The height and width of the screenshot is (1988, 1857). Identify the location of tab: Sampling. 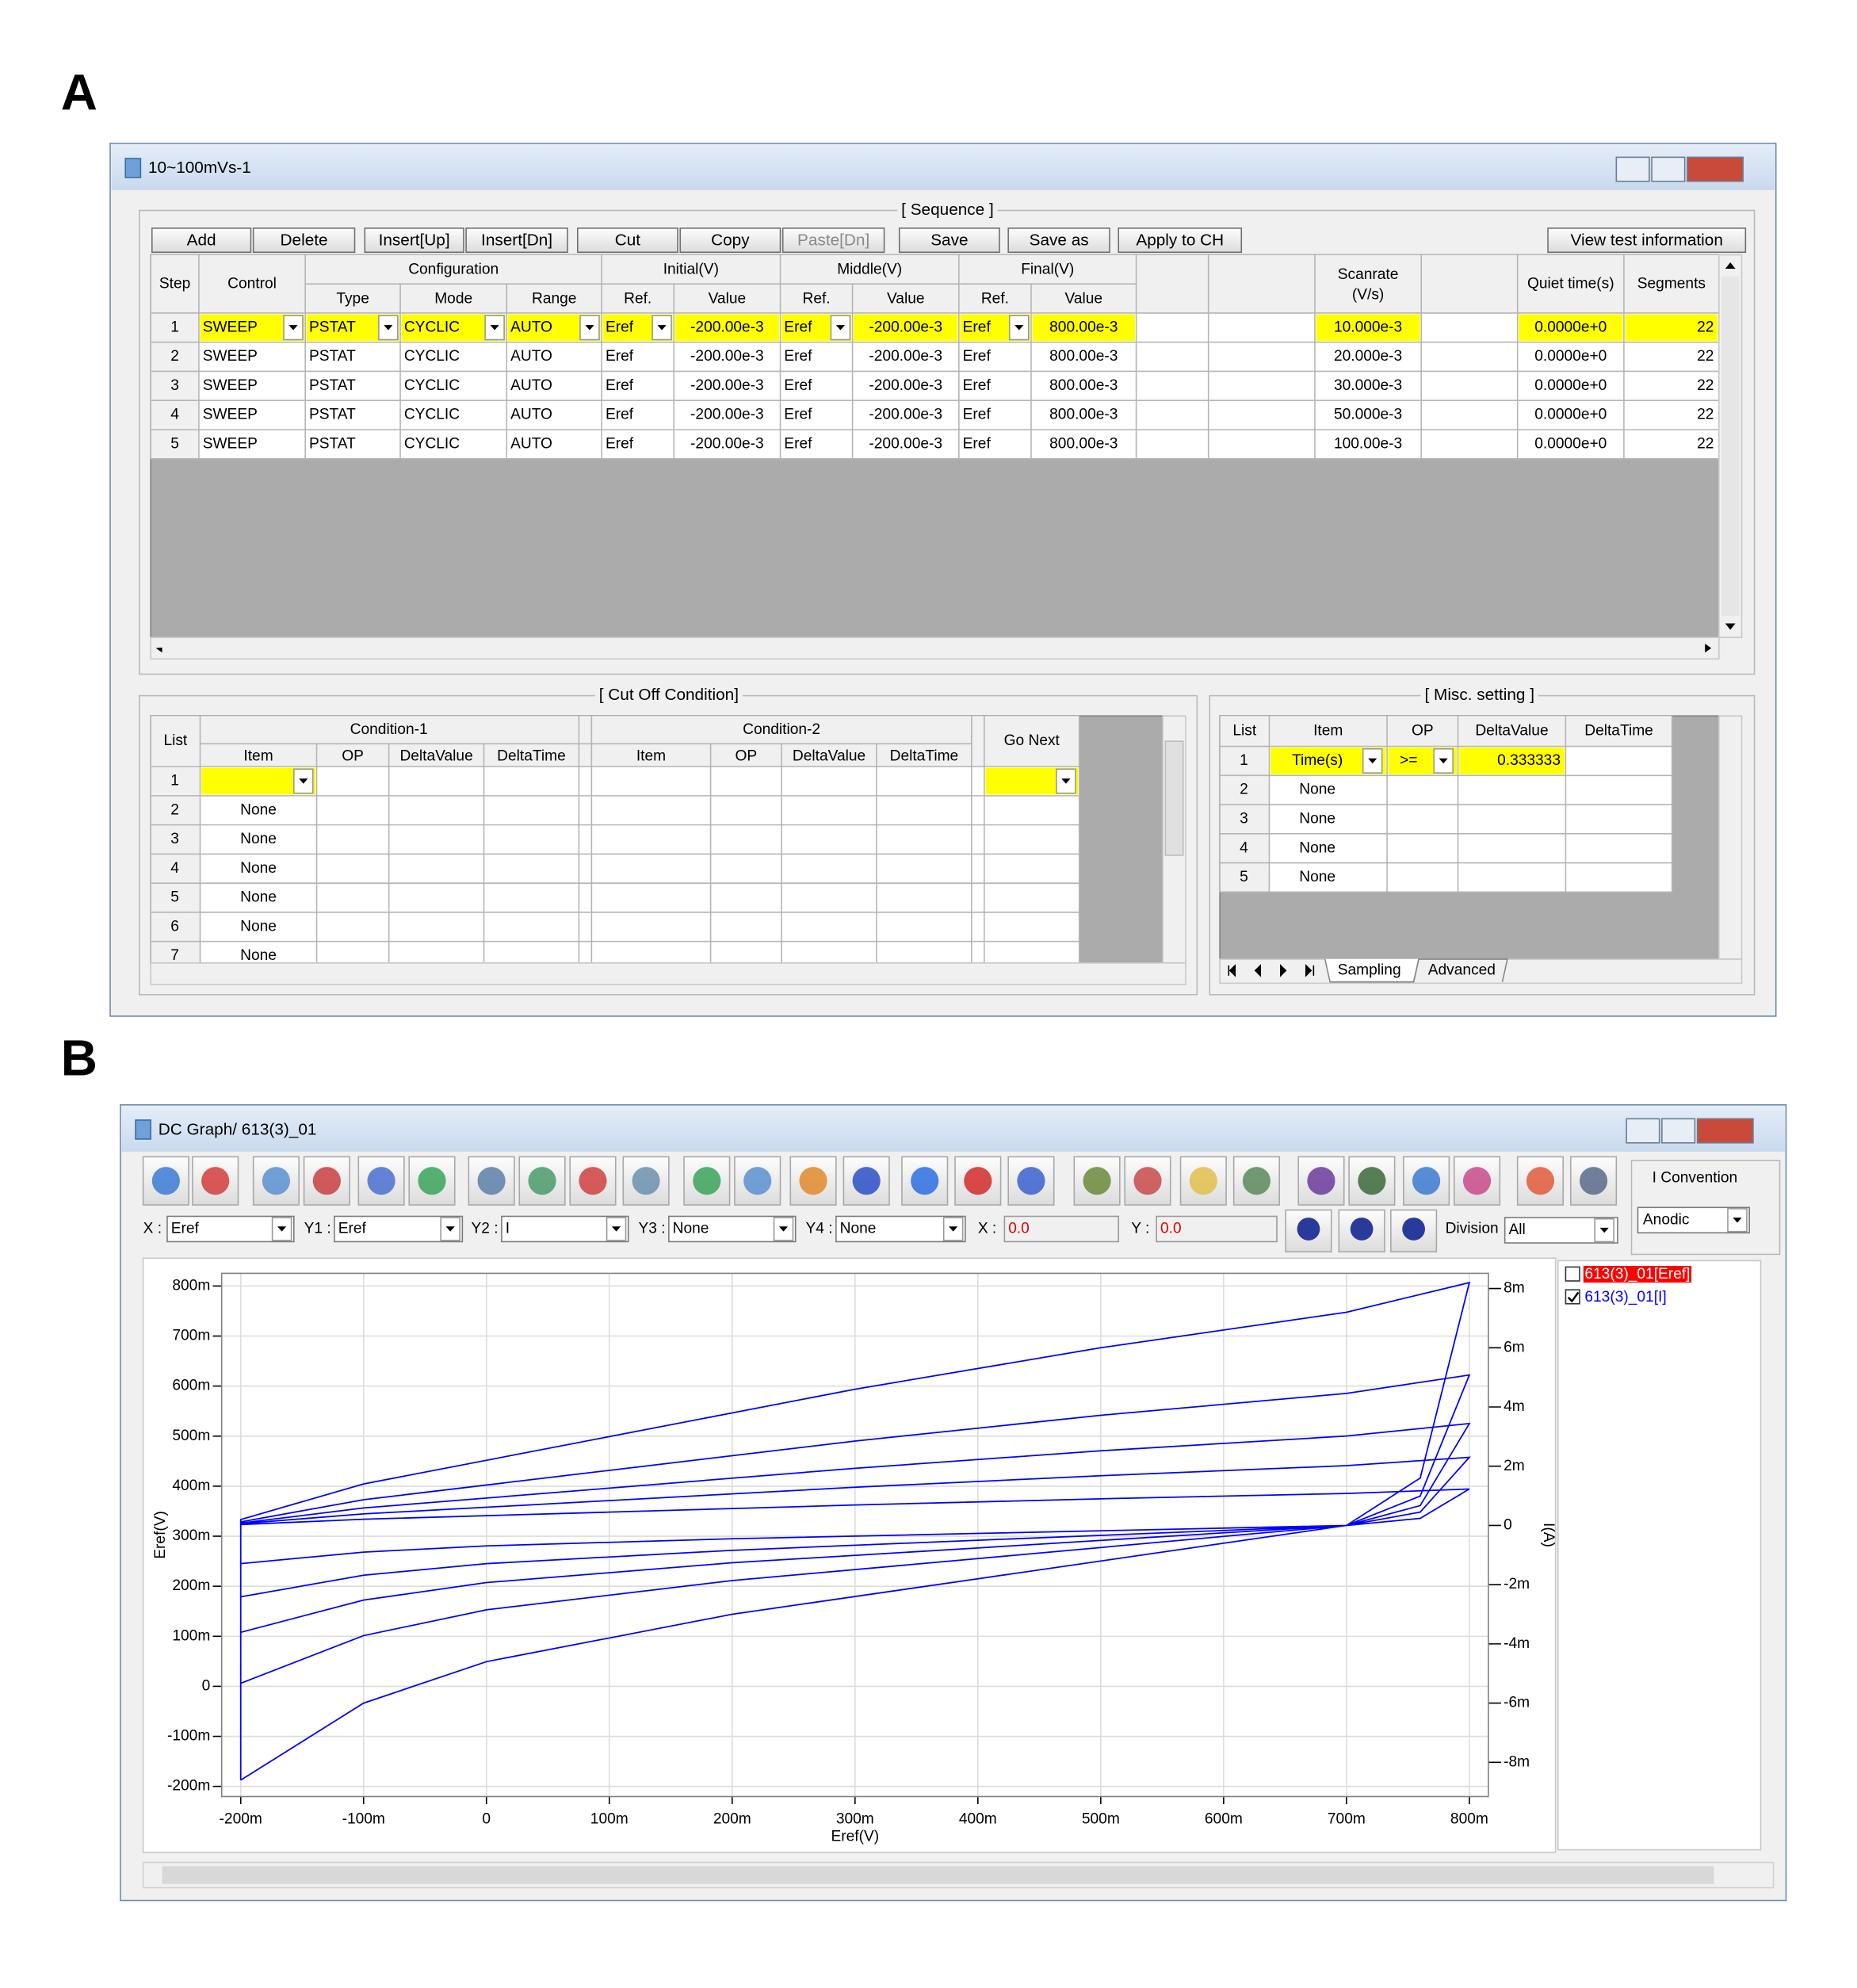
(1369, 970).